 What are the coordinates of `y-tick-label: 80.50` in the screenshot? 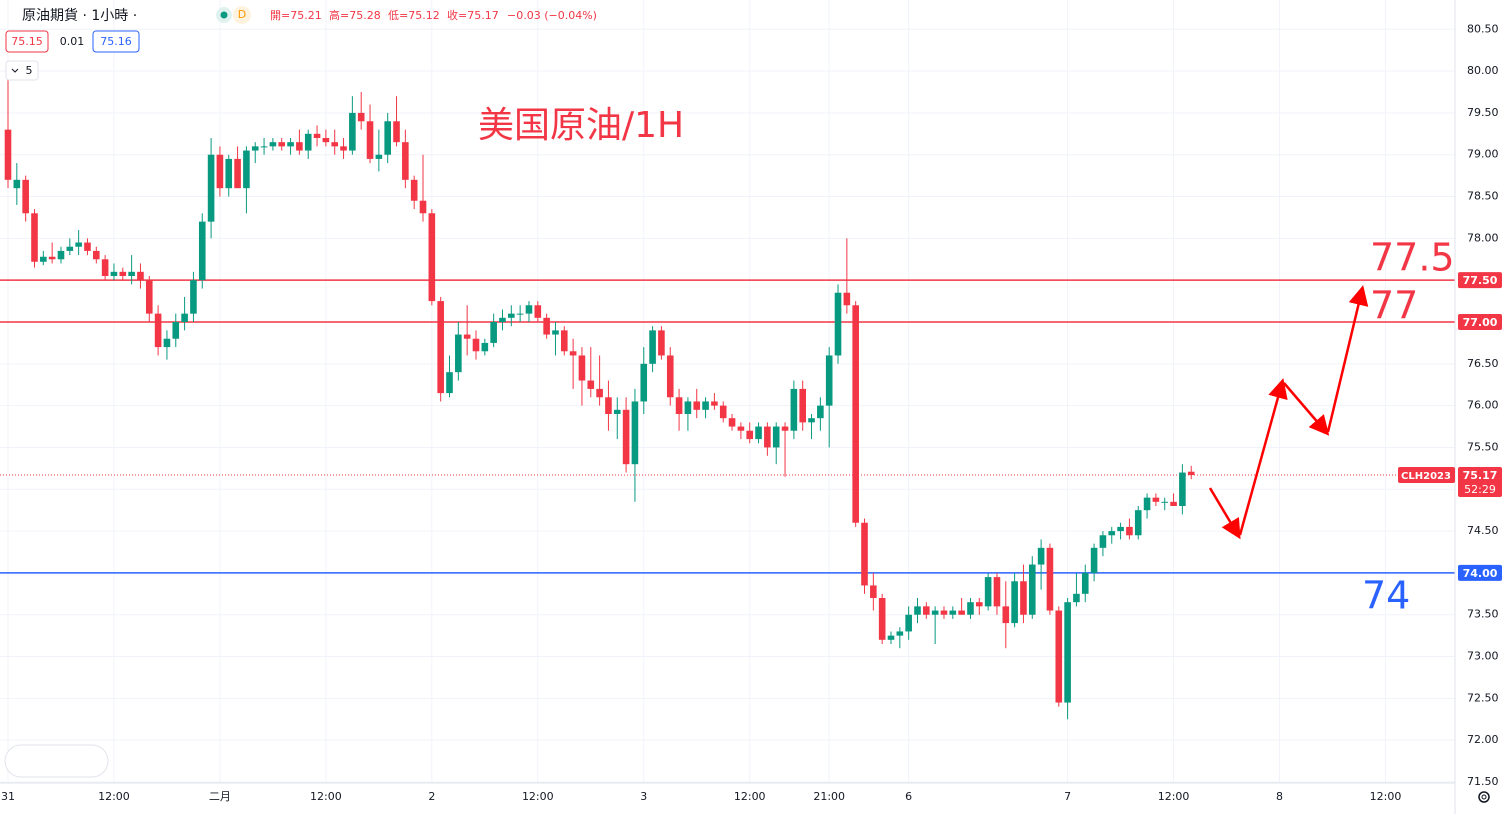 It's located at (1483, 28).